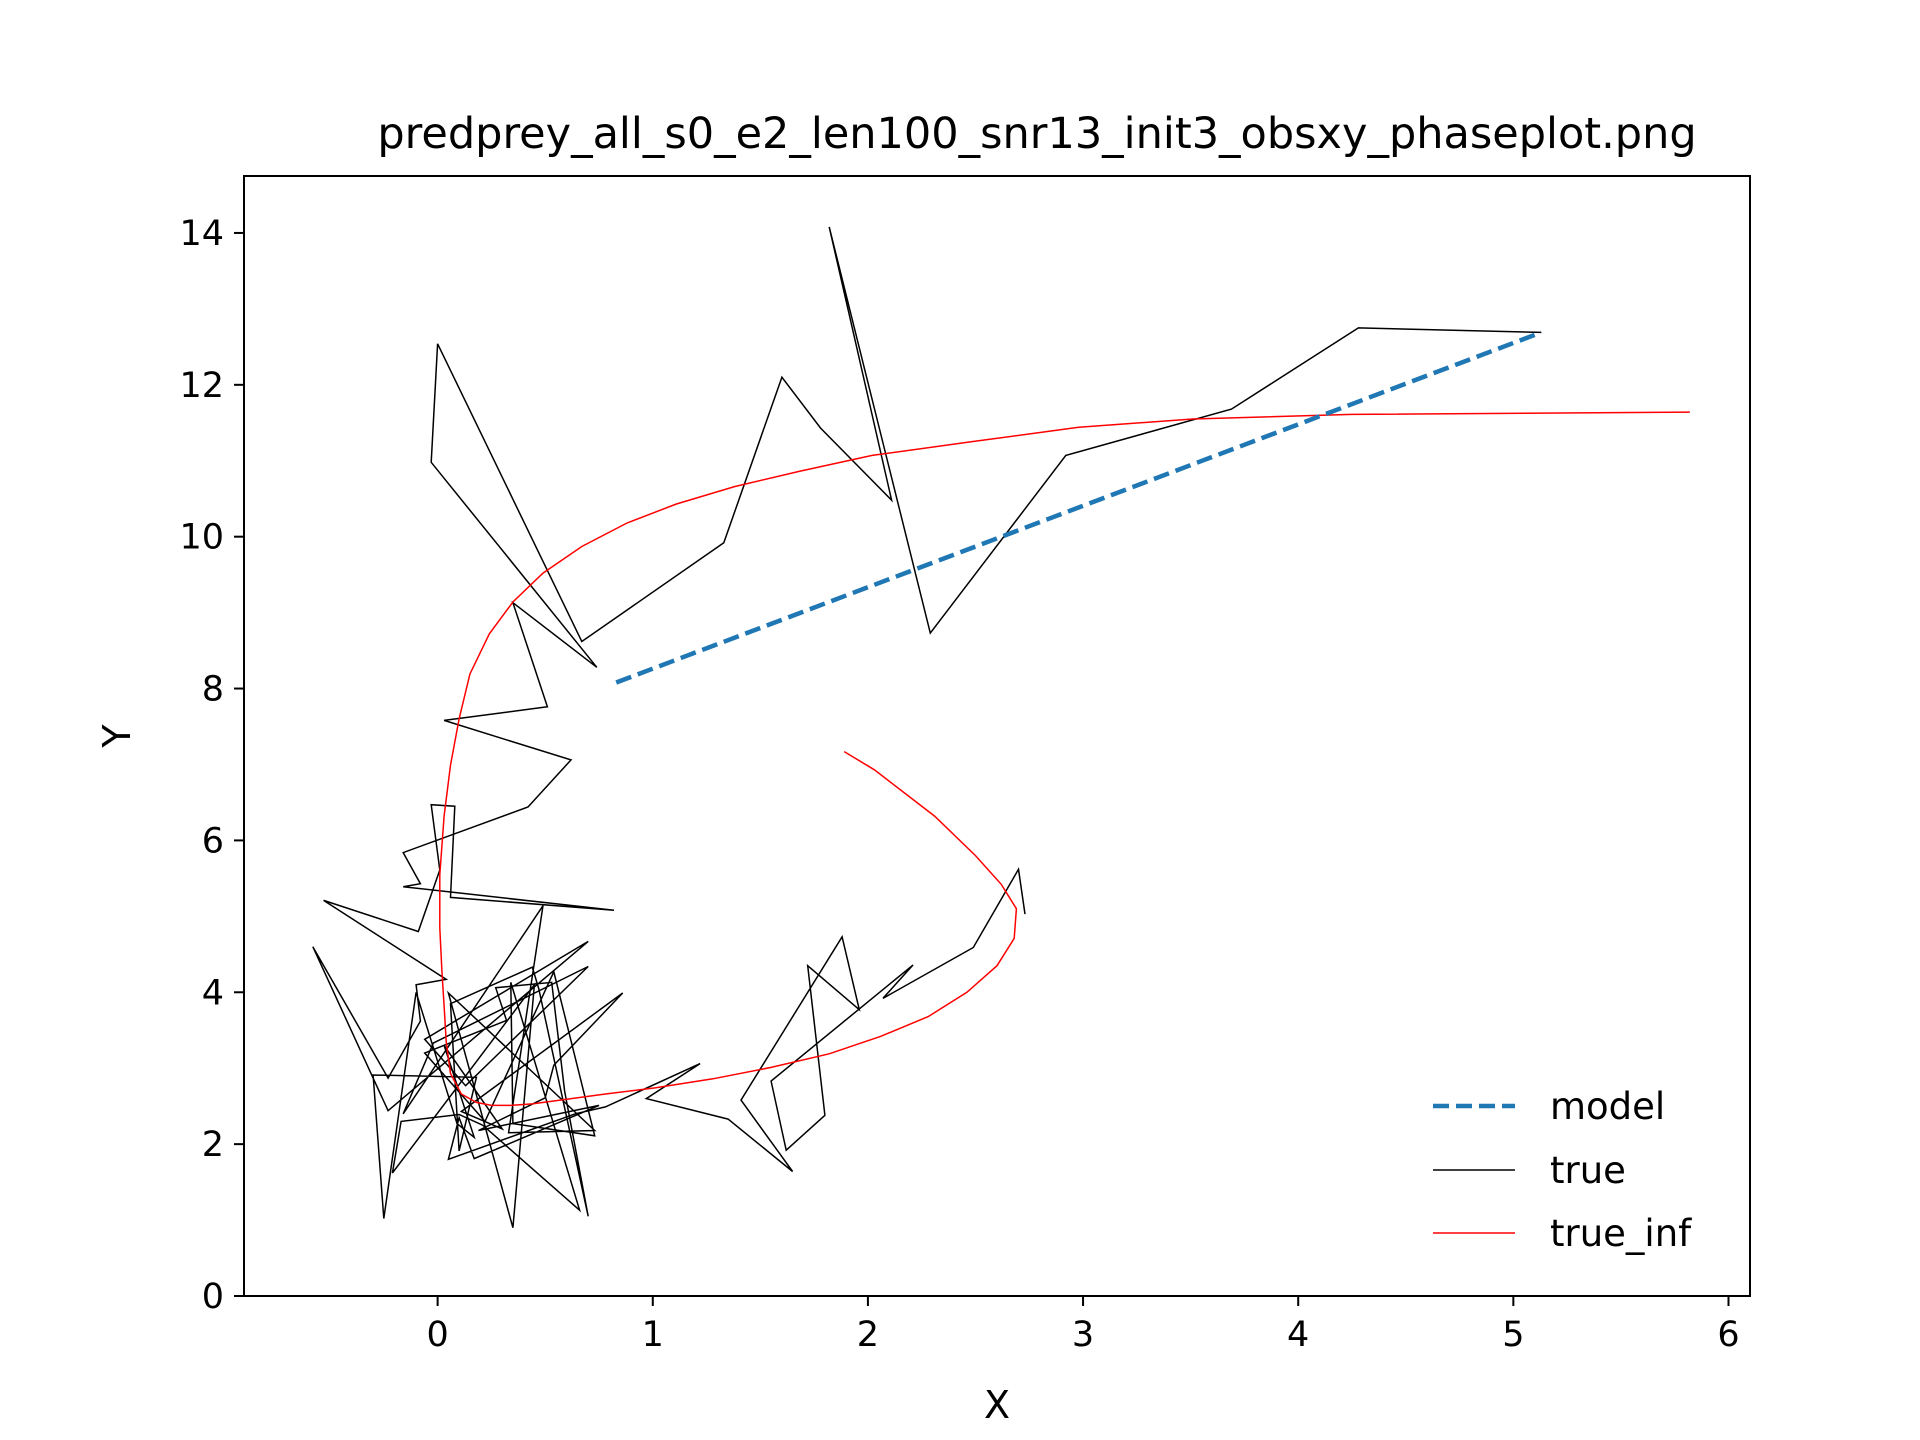  What do you see at coordinates (868, 1335) in the screenshot?
I see `x-tick-label: 2` at bounding box center [868, 1335].